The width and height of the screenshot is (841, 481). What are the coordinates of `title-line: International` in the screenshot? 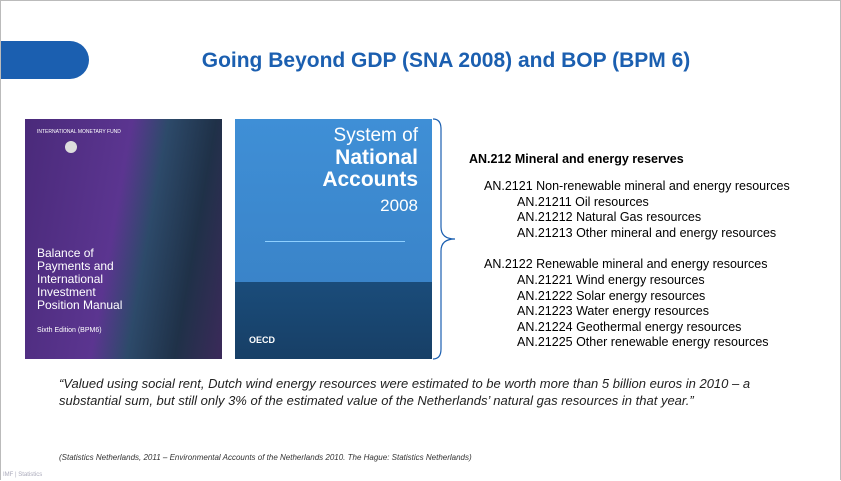 It's located at (70, 279).